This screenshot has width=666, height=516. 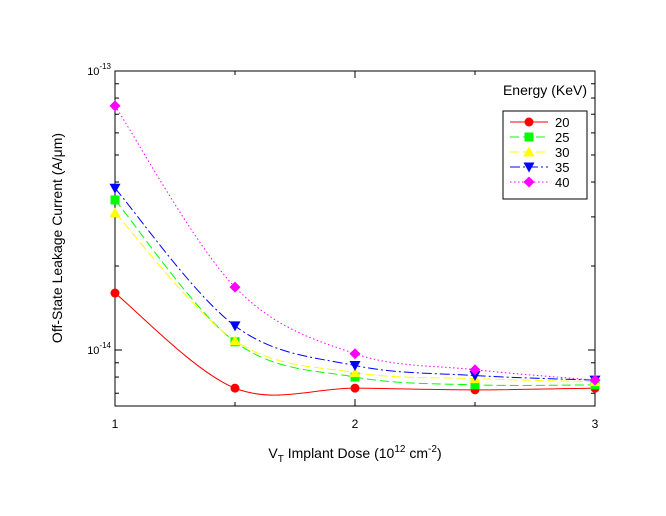 I want to click on x-tick-label: 1, so click(x=115, y=424).